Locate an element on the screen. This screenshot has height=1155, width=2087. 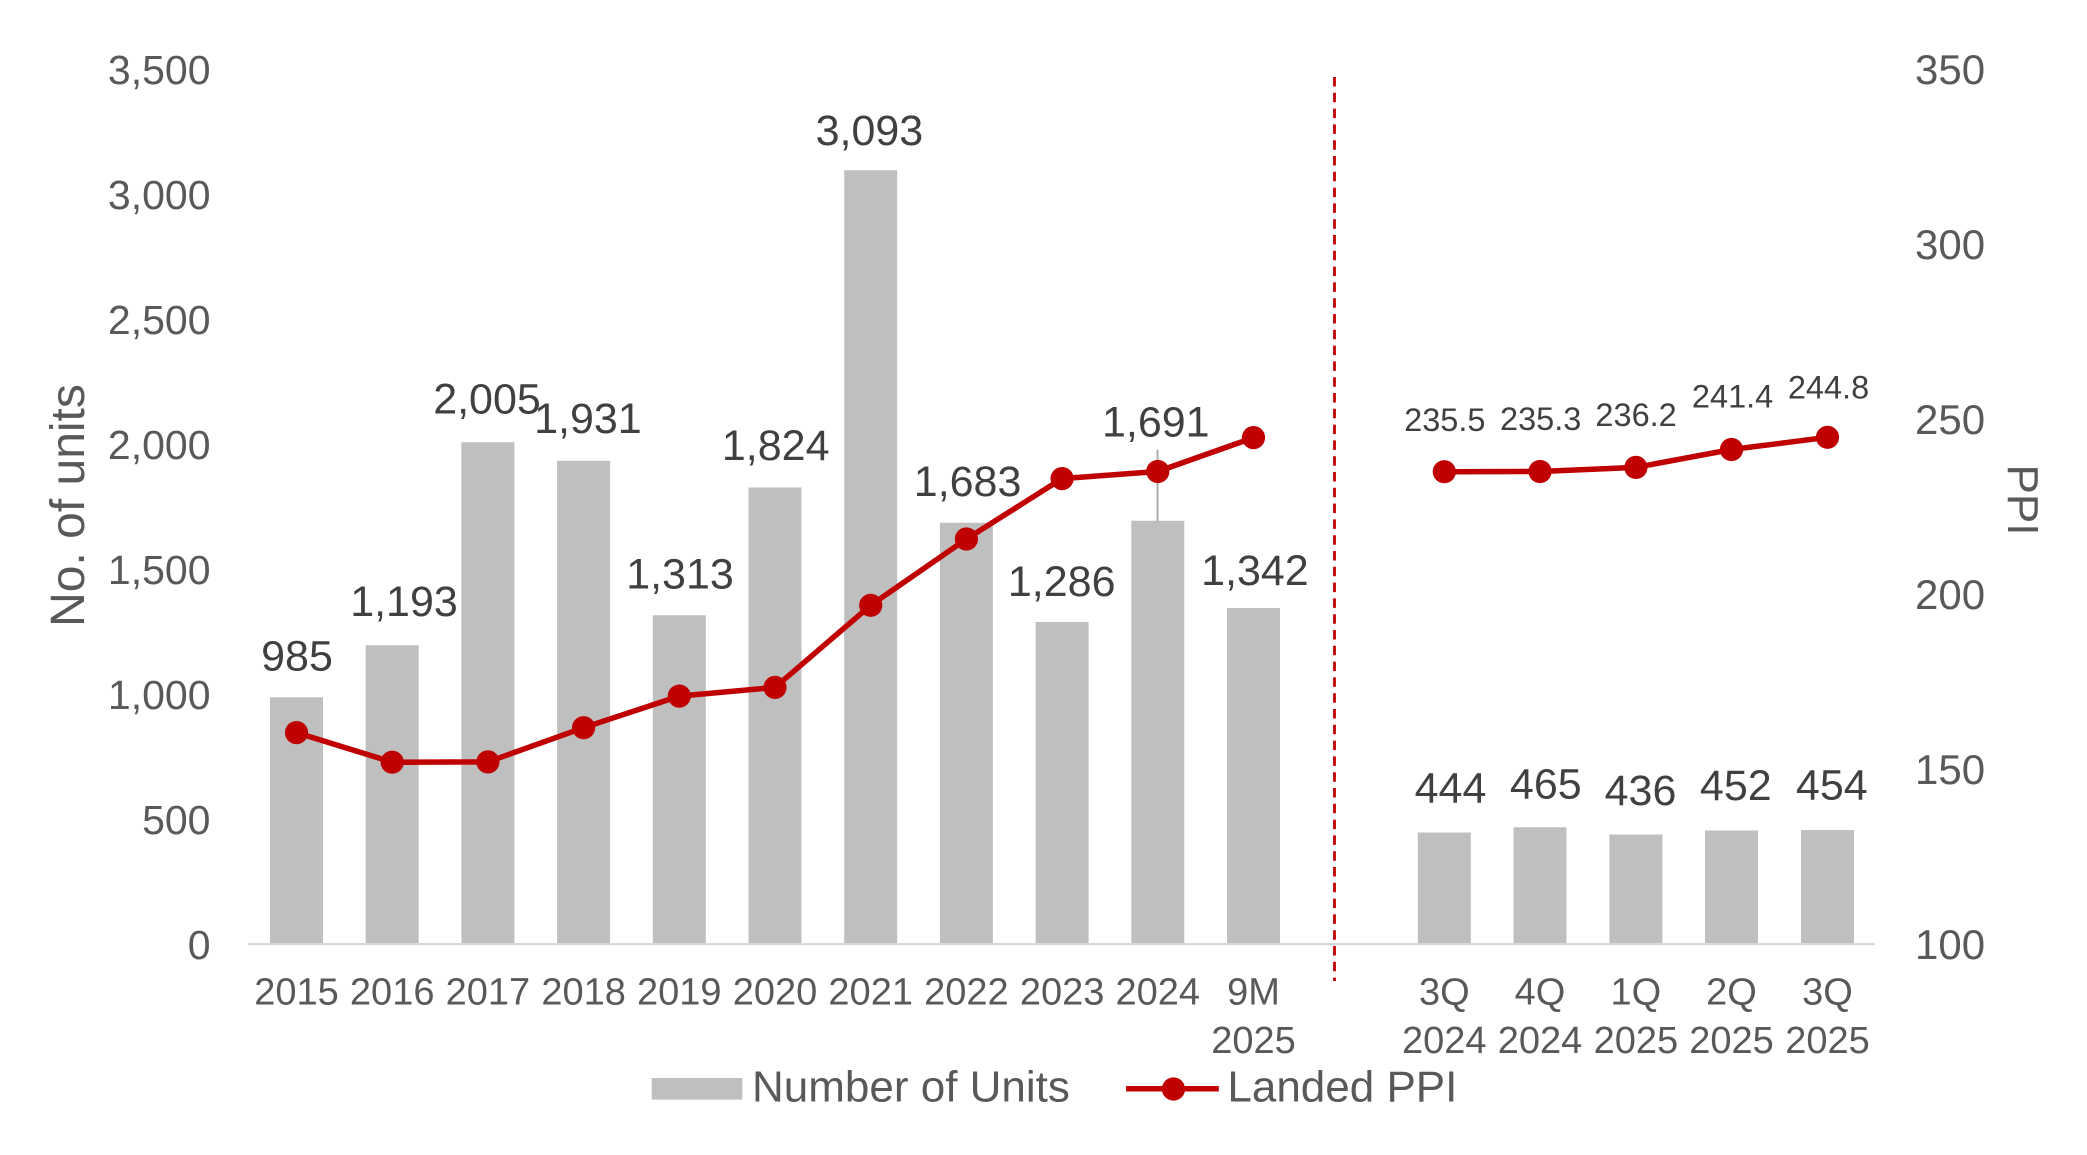
svg-text: 3,093 is located at coordinates (870, 131).